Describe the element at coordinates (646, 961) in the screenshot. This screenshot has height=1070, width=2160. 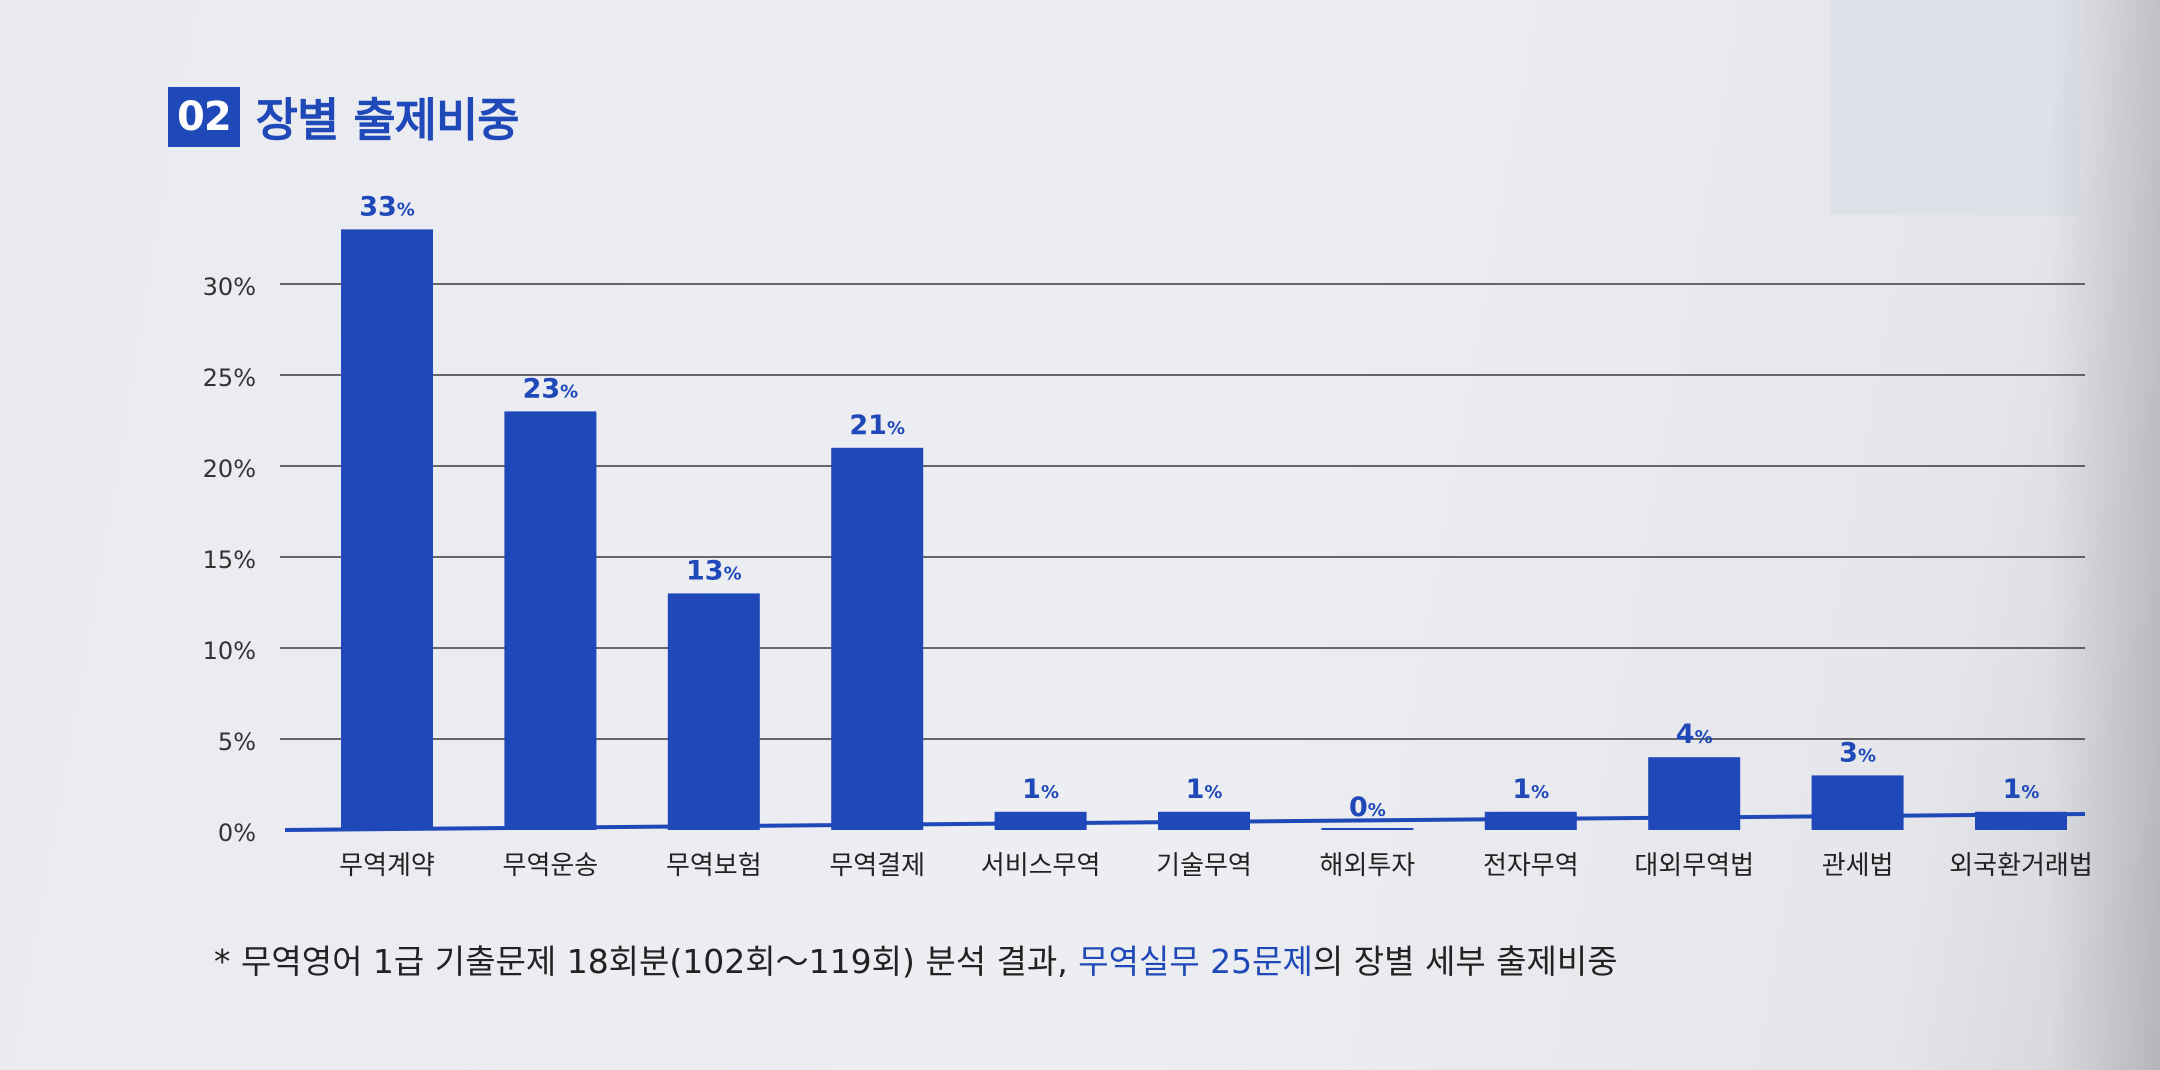
I see `footnote-prefix: * 무역영어 1급 기출문제 18회분(102회～119회) 분석 결과,` at that location.